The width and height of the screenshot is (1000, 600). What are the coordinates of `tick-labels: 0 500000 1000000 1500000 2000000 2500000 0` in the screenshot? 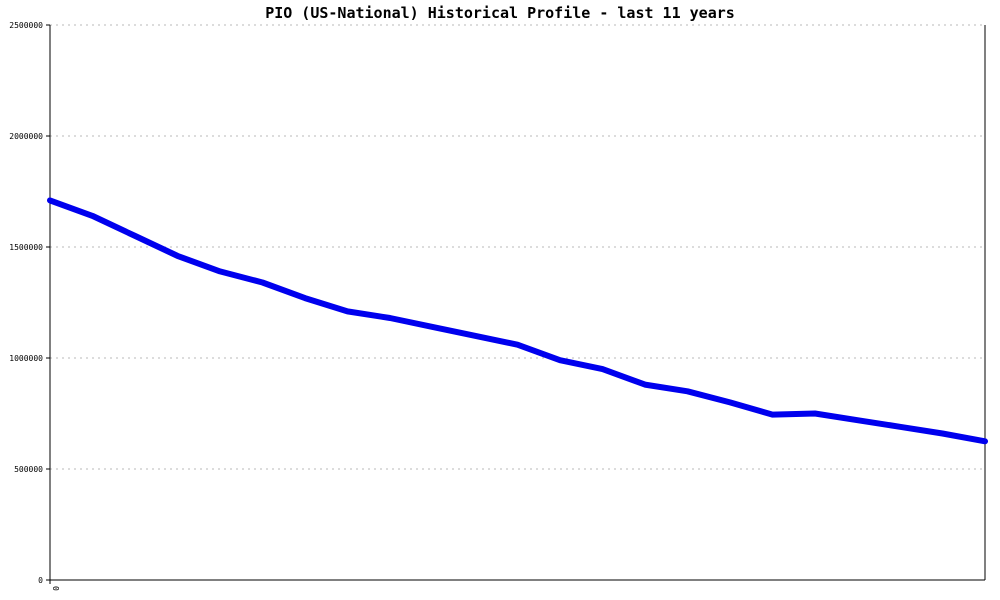 It's located at (34, 306).